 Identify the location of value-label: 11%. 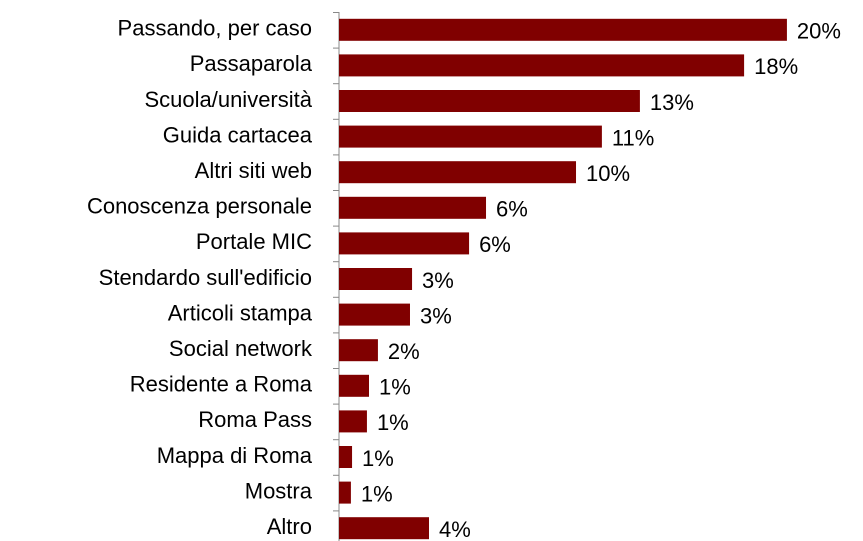
(633, 137).